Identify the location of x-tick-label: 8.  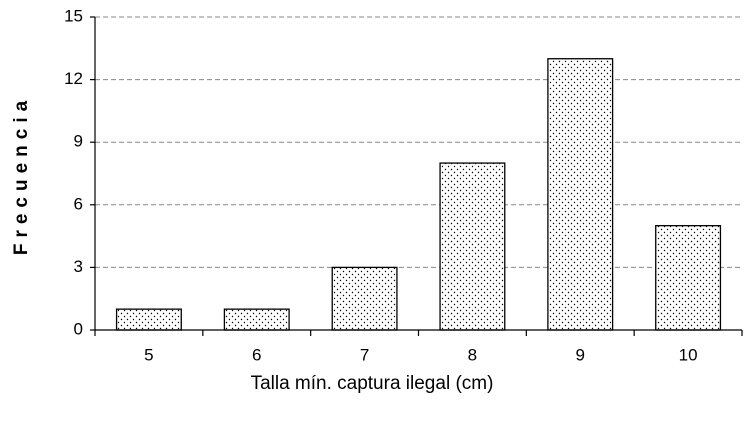
(472, 354).